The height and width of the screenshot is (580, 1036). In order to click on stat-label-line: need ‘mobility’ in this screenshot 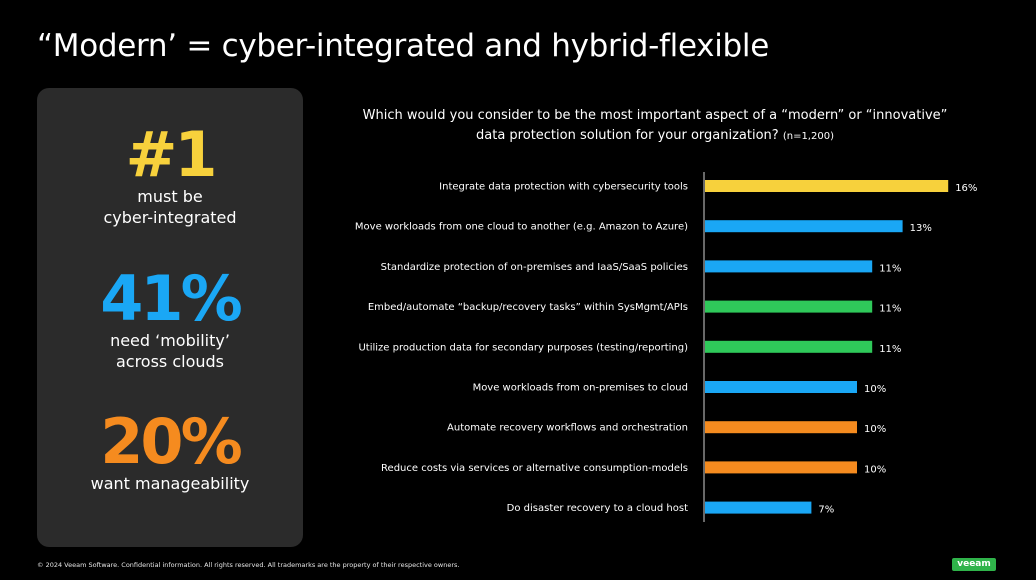, I will do `click(170, 340)`.